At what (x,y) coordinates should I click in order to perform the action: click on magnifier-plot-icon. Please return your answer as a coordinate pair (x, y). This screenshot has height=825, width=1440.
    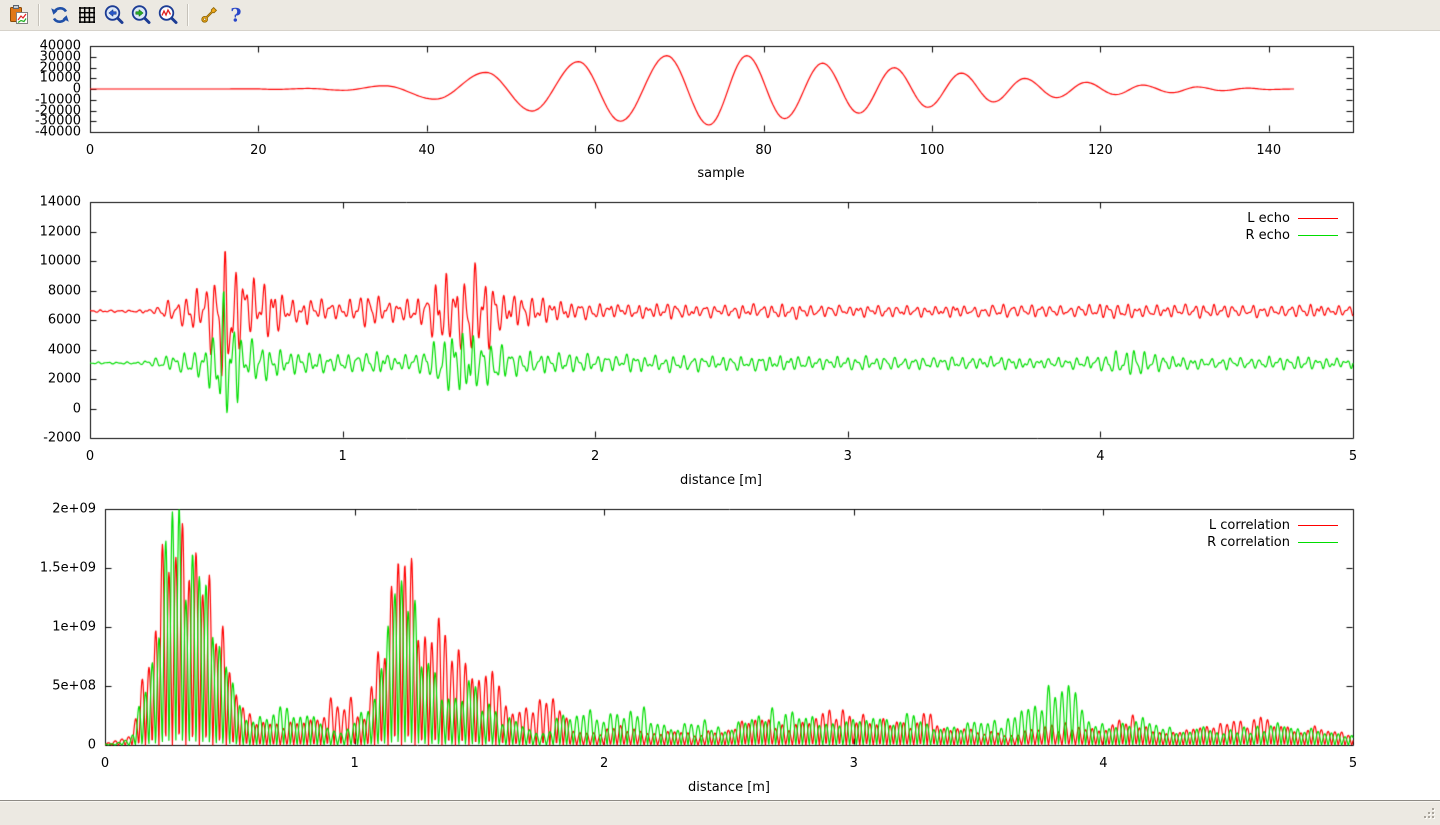
    Looking at the image, I should click on (167, 14).